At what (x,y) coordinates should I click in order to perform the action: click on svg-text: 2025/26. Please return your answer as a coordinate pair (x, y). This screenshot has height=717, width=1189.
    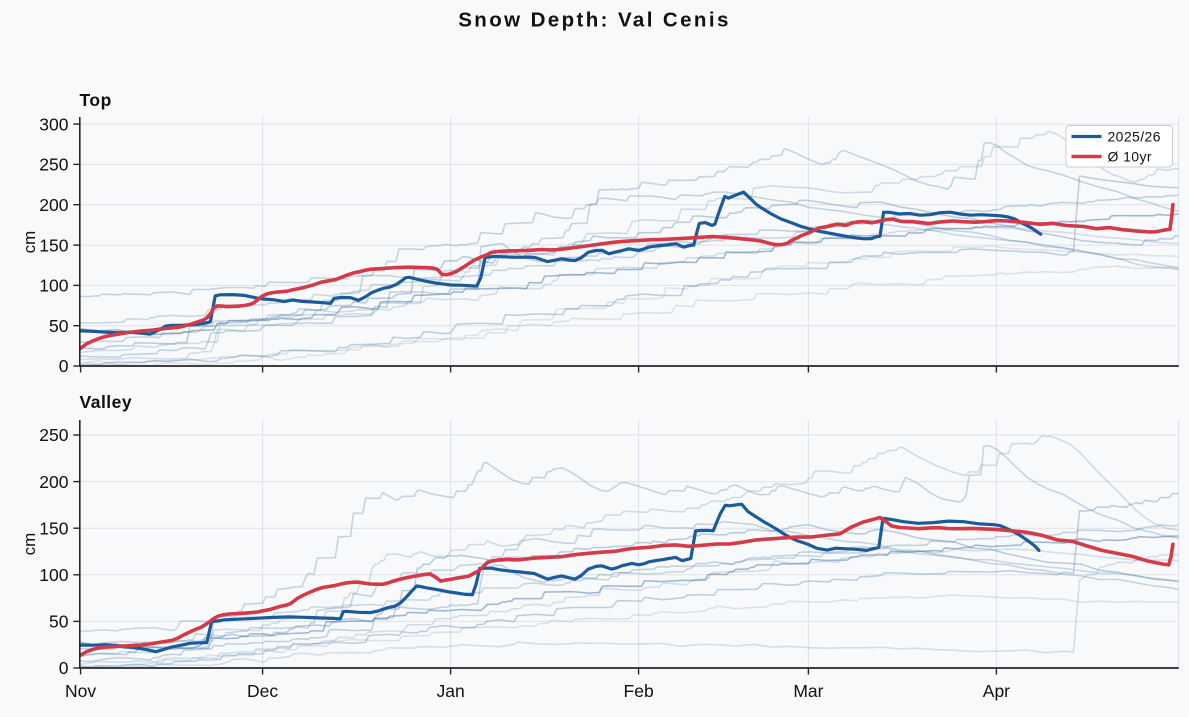
    Looking at the image, I should click on (1134, 137).